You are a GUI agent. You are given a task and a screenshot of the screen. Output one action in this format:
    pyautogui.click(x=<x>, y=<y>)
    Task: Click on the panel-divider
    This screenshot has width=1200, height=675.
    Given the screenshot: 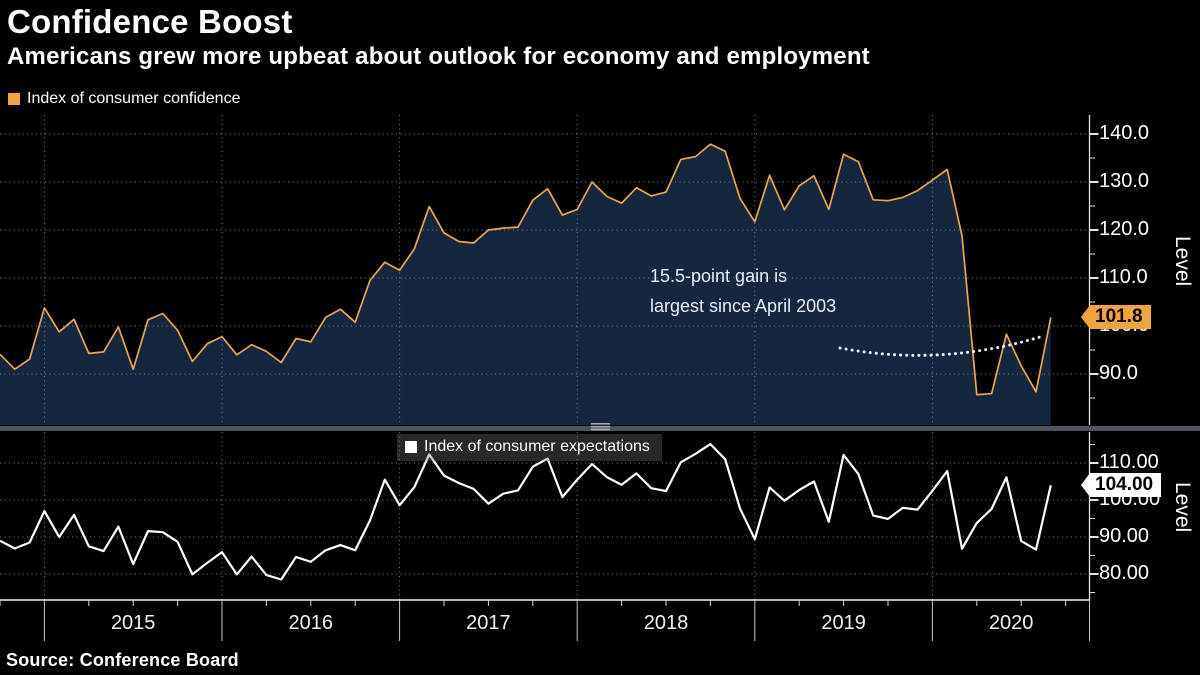 What is the action you would take?
    pyautogui.click(x=600, y=427)
    